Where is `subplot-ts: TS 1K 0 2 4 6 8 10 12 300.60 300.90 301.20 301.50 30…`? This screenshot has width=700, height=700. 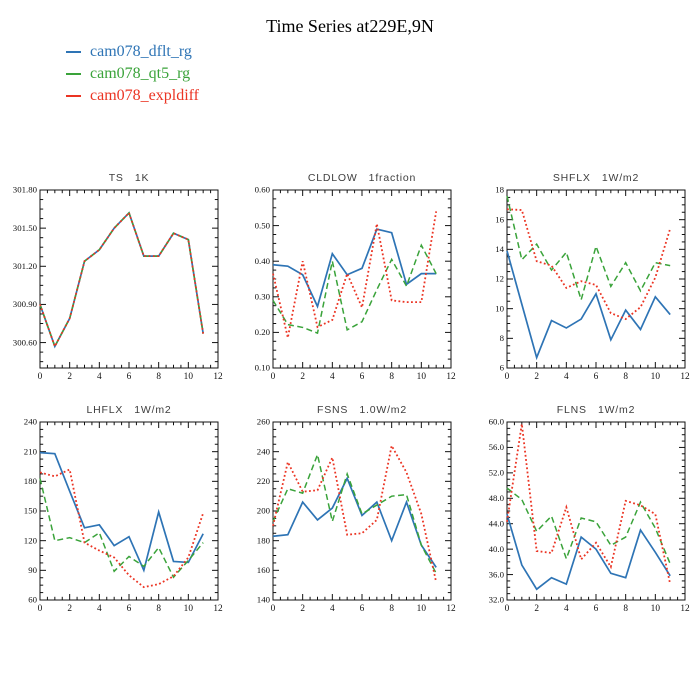 subplot-ts: TS 1K 0 2 4 6 8 10 12 300.60 300.90 301.20 301.50 30… is located at coordinates (118, 277).